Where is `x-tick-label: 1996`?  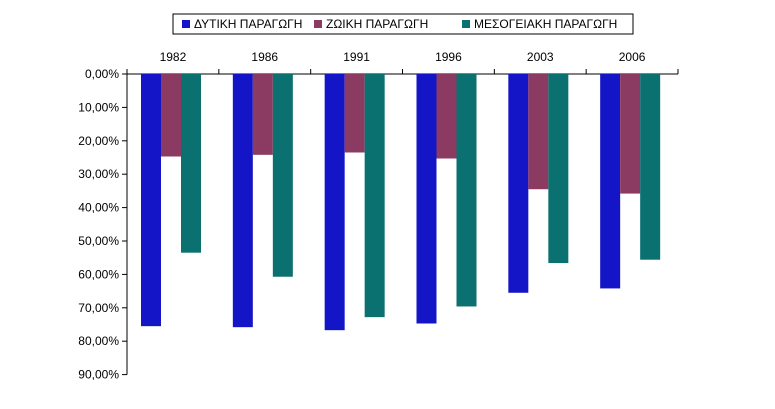
x-tick-label: 1996 is located at coordinates (448, 57).